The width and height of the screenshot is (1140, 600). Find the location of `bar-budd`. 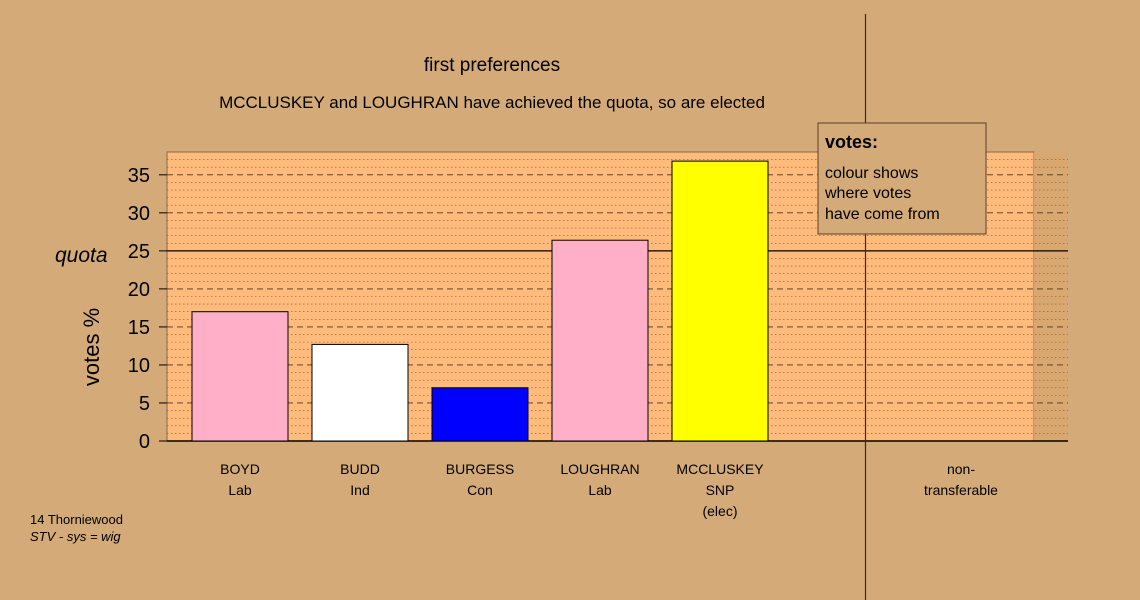

bar-budd is located at coordinates (360, 392).